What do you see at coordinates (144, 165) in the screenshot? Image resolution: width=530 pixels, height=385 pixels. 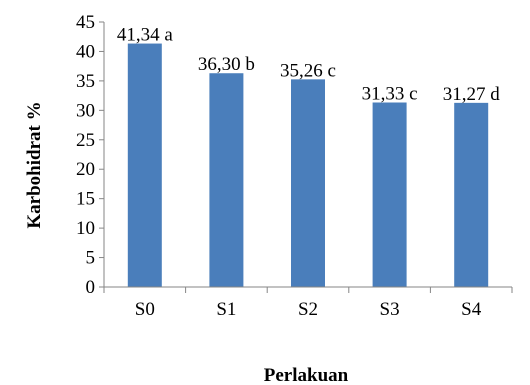 I see `bar-s0` at bounding box center [144, 165].